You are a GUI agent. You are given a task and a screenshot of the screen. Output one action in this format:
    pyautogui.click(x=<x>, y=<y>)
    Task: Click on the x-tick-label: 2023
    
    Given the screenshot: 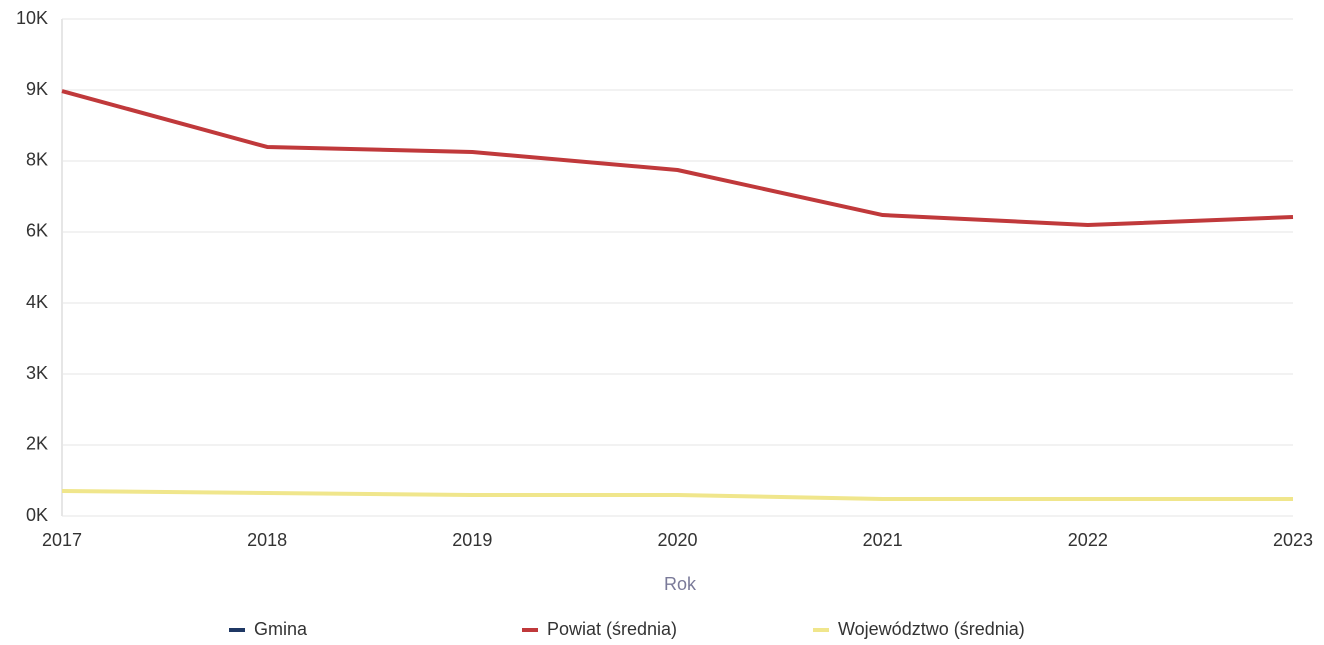 What is the action you would take?
    pyautogui.click(x=1293, y=540)
    